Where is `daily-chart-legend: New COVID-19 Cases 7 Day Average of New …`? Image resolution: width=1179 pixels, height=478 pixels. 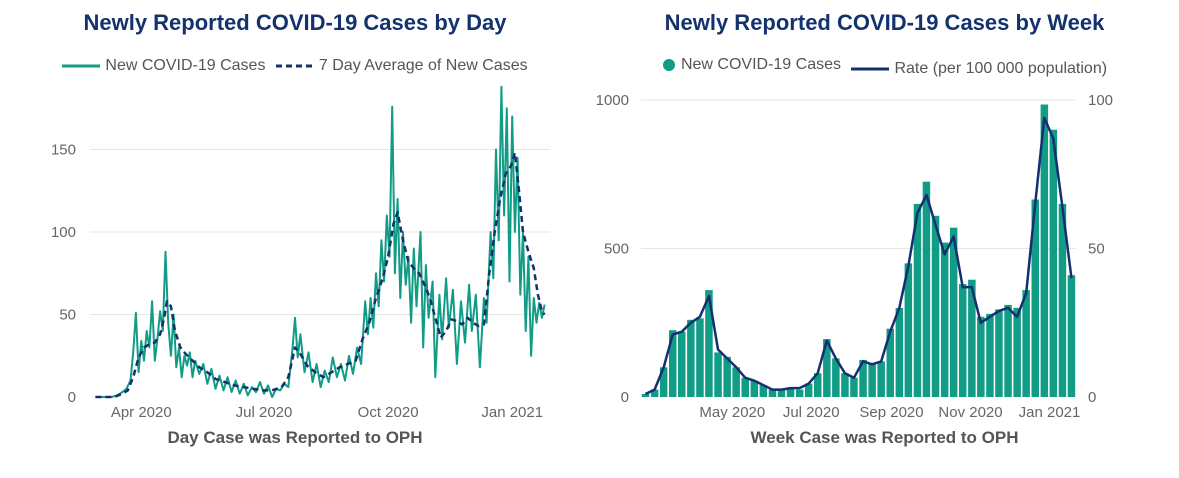 daily-chart-legend: New COVID-19 Cases 7 Day Average of New … is located at coordinates (295, 65).